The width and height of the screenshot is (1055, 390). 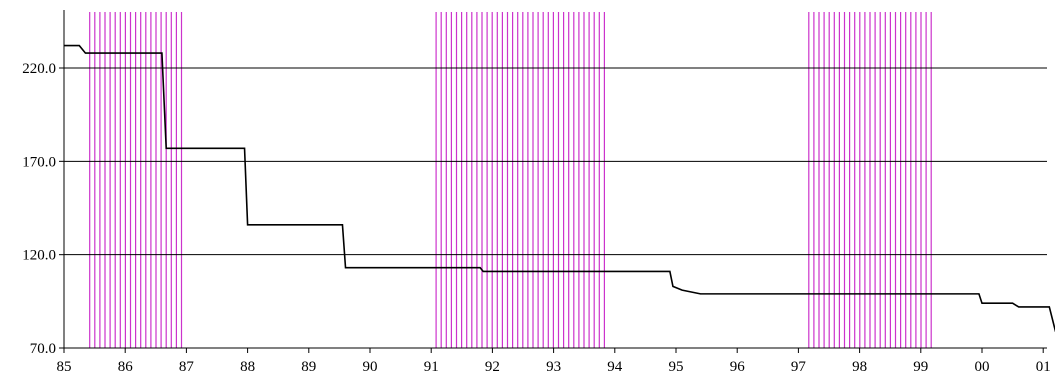 What do you see at coordinates (492, 367) in the screenshot?
I see `x-tick-label: 92` at bounding box center [492, 367].